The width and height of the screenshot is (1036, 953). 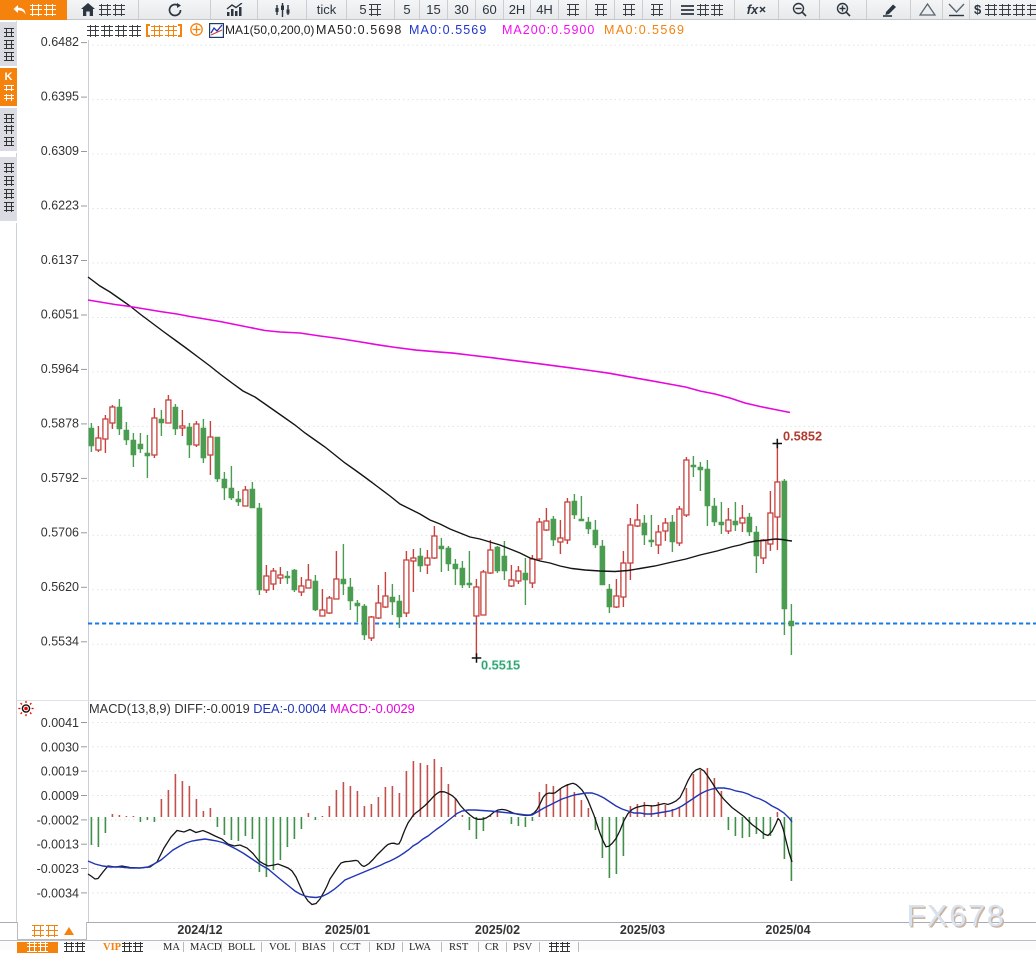 I want to click on svg-text: 0.0030, so click(x=60, y=747).